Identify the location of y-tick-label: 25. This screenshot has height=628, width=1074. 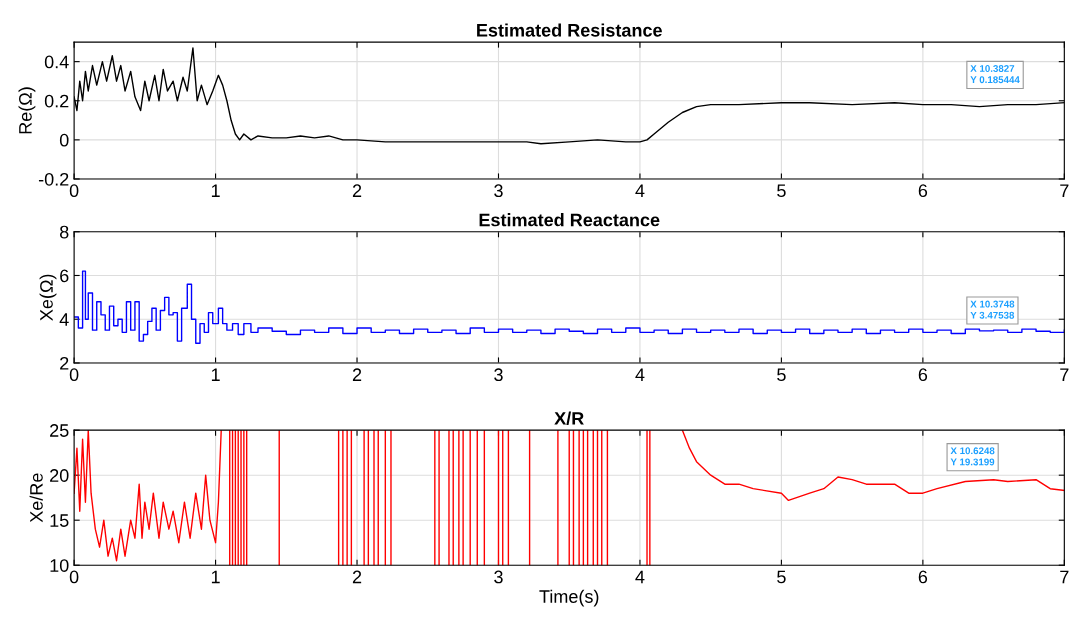
(59, 430).